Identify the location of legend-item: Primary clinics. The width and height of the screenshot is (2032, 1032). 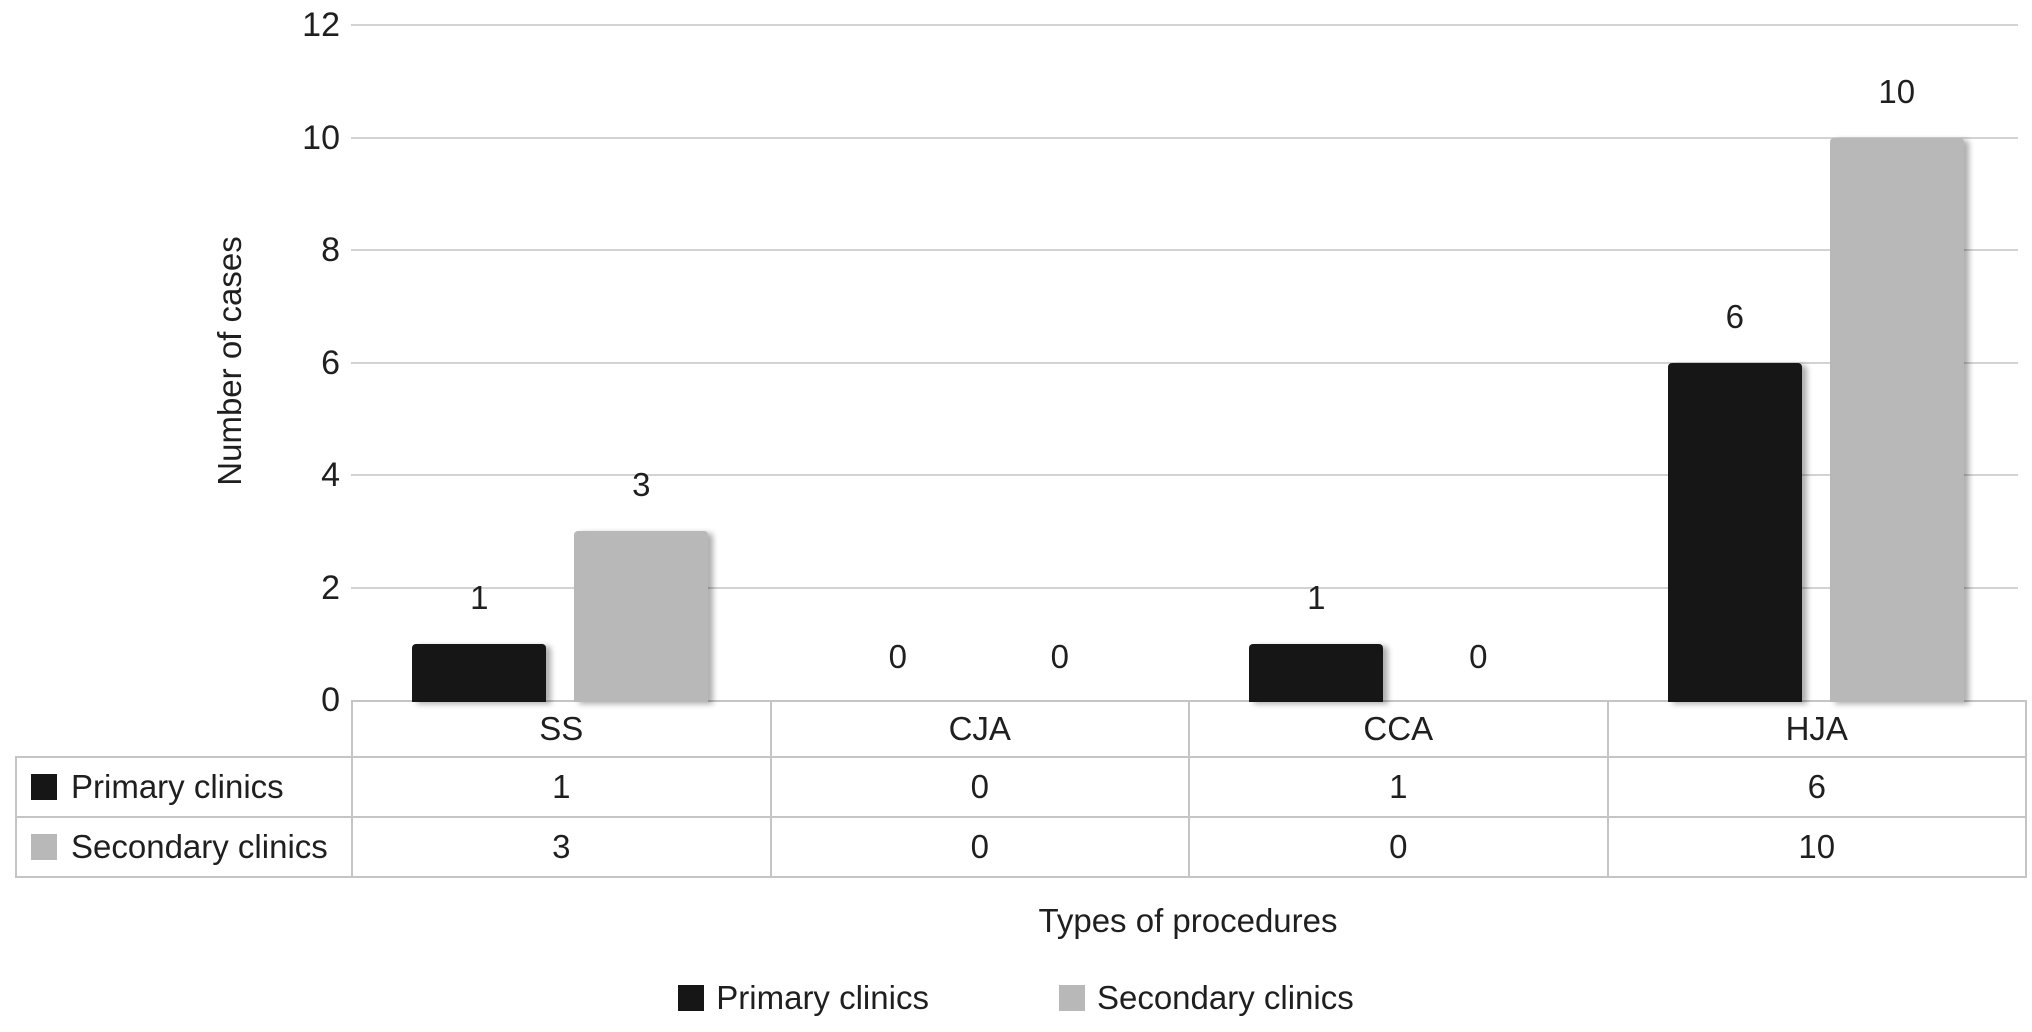
(803, 998).